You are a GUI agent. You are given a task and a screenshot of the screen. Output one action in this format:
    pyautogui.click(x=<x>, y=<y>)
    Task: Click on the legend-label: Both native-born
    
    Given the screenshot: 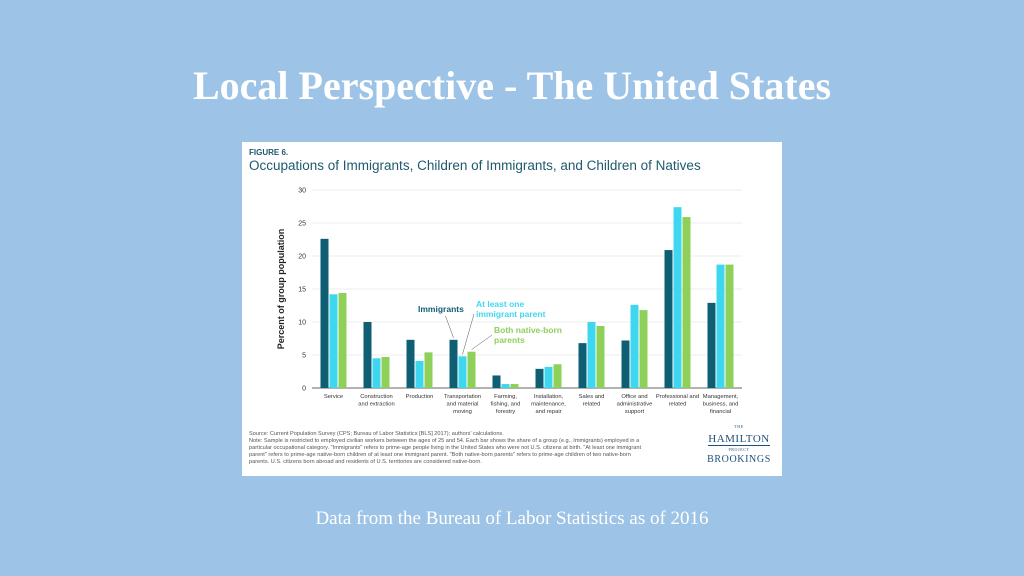 What is the action you would take?
    pyautogui.click(x=528, y=330)
    